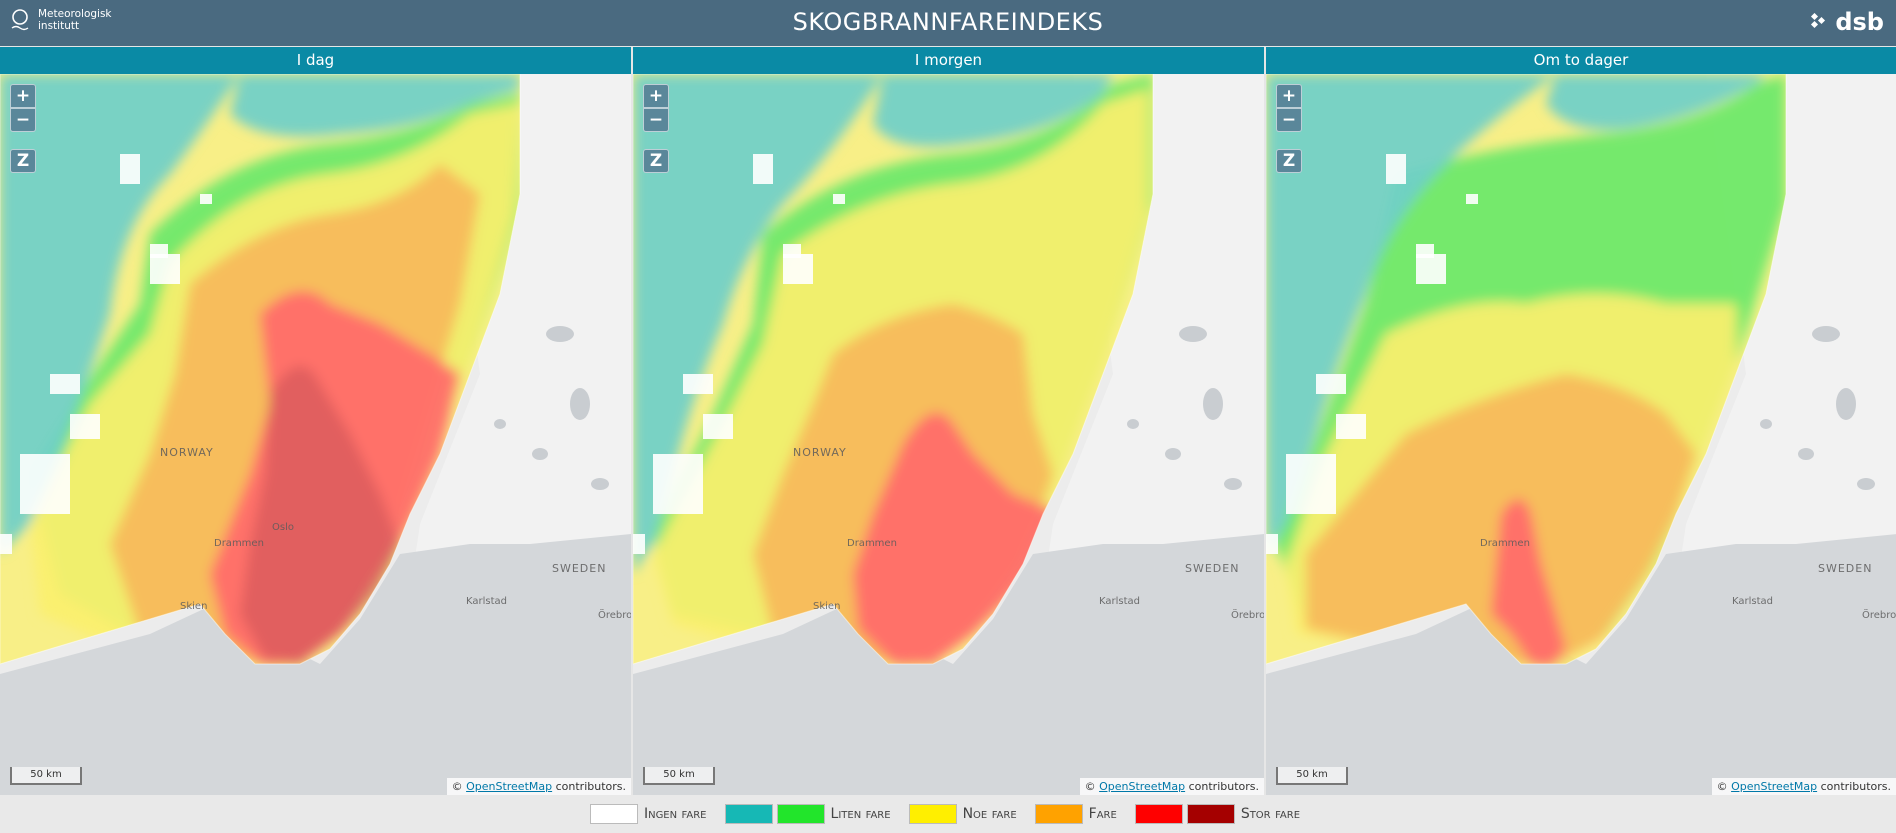 The image size is (1896, 833). What do you see at coordinates (20, 20) in the screenshot?
I see `met-logo-icon` at bounding box center [20, 20].